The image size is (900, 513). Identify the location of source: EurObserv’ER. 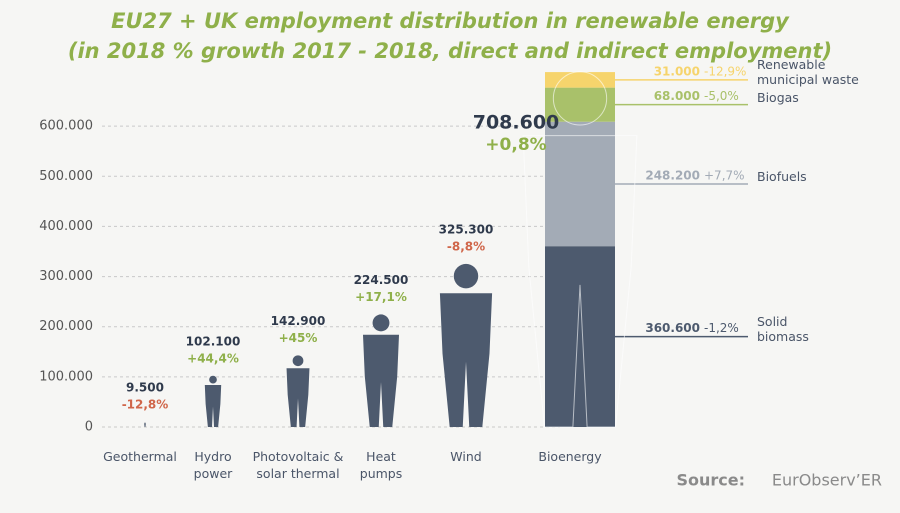
(827, 480).